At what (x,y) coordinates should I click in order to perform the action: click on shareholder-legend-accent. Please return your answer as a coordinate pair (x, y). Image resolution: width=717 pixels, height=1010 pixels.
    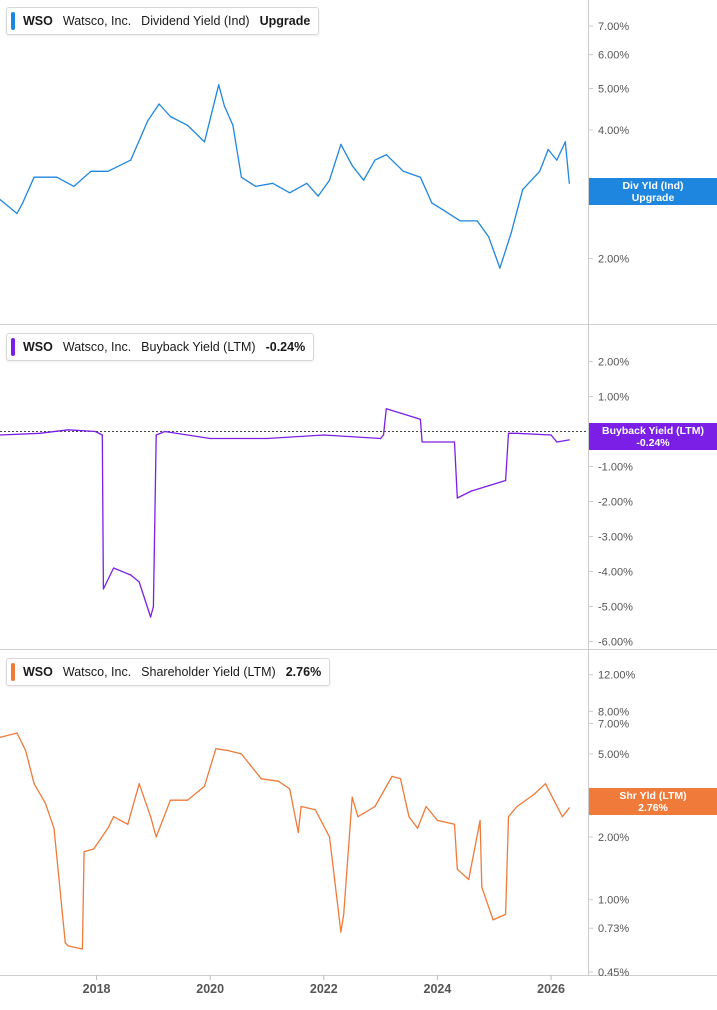
    Looking at the image, I should click on (13, 672).